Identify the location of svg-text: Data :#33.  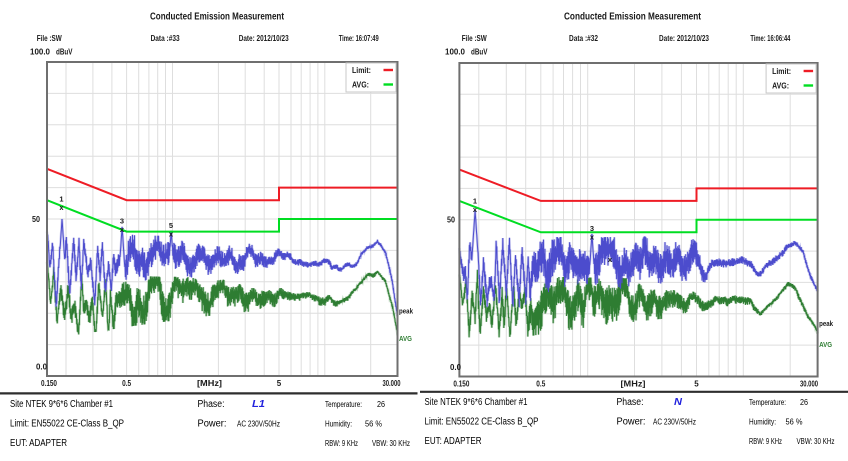
(165, 38).